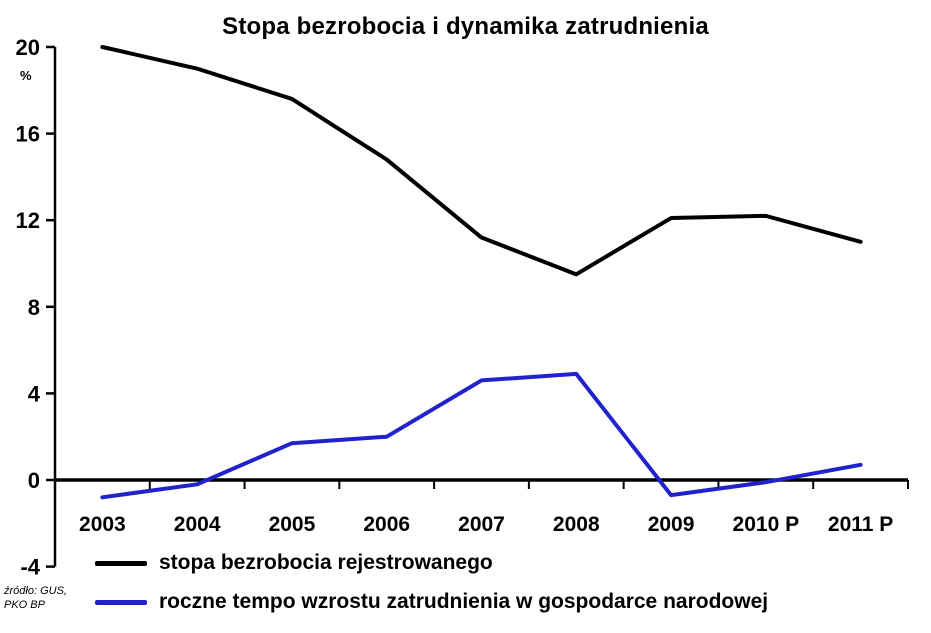 This screenshot has width=931, height=633. I want to click on x-category-label: 2011 P, so click(860, 524).